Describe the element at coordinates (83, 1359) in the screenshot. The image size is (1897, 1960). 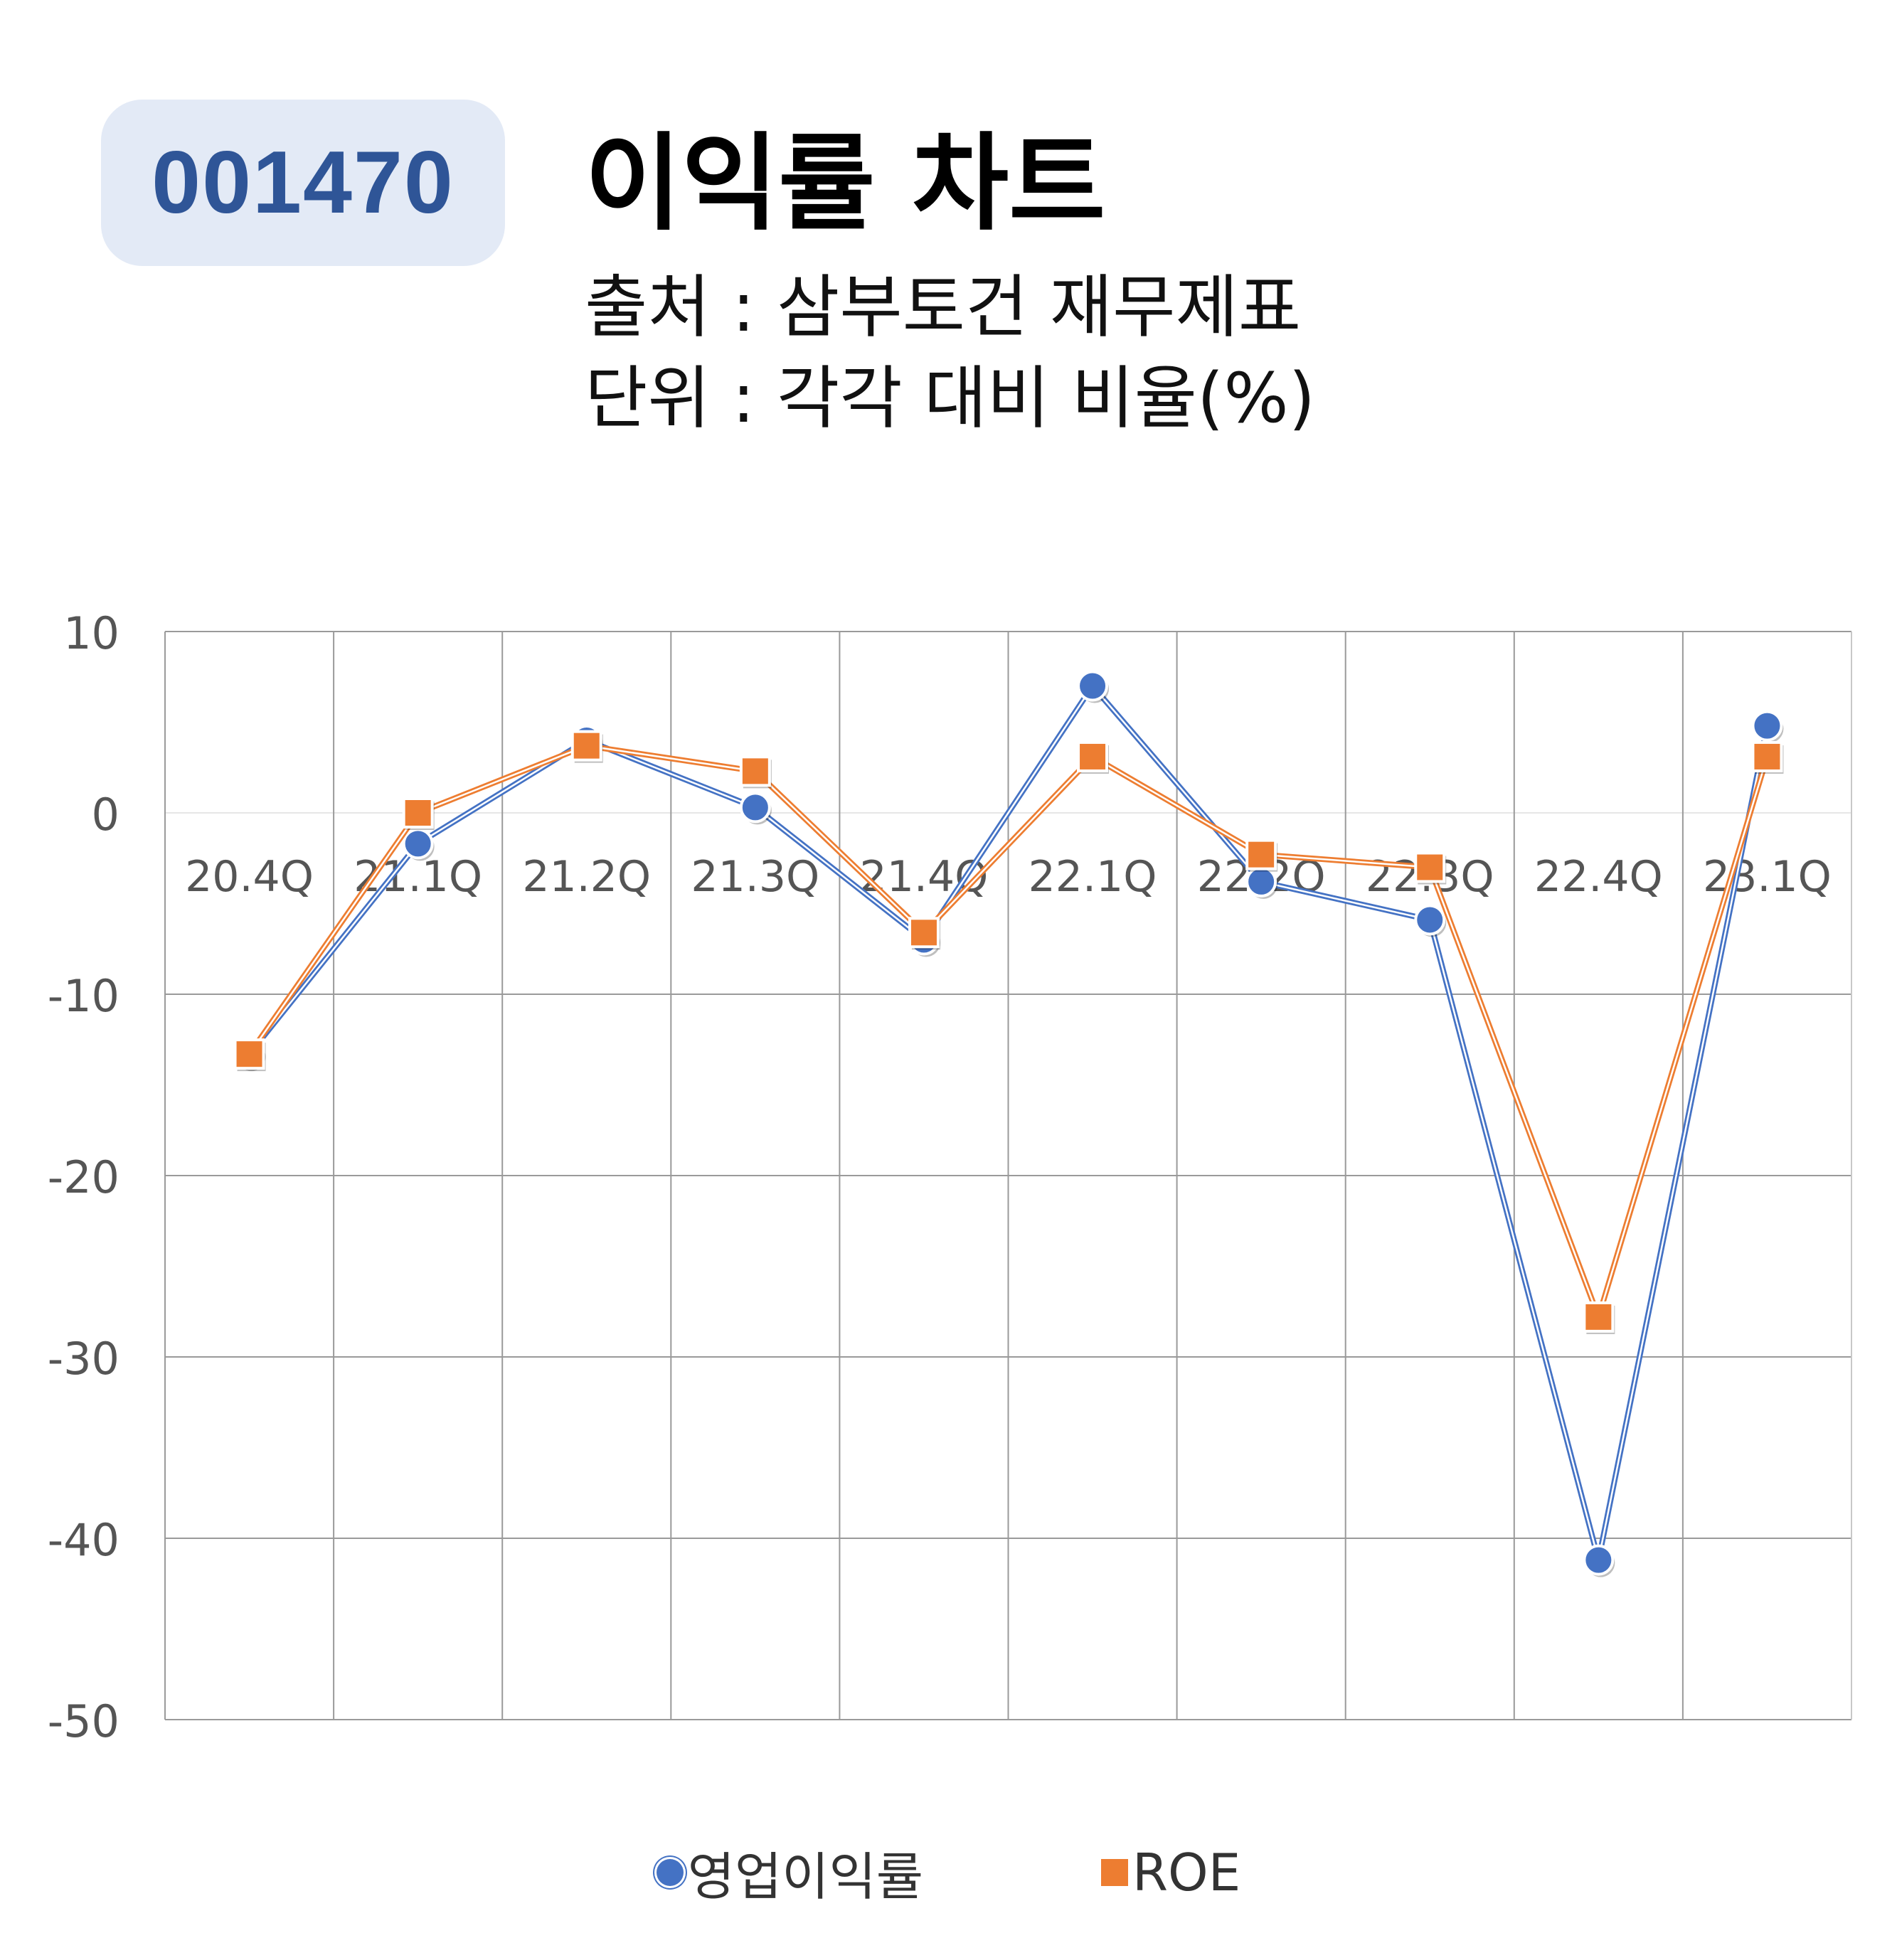
I see `y-tick-label: -30` at that location.